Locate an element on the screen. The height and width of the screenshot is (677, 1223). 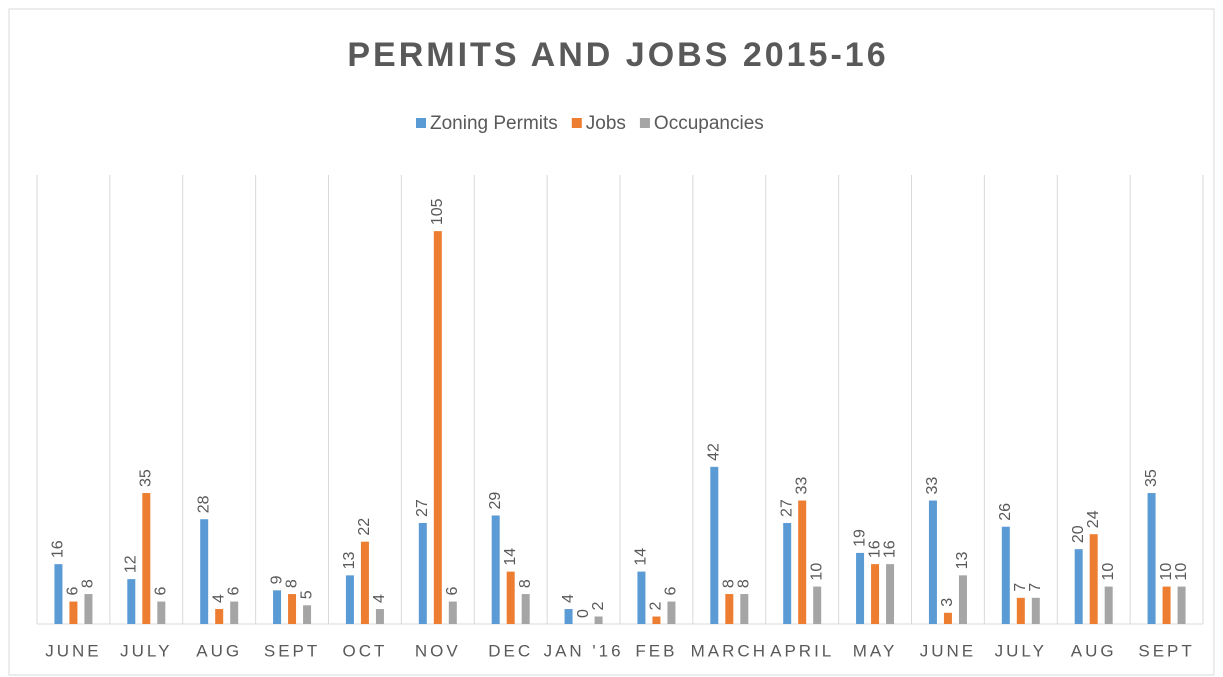
x-tick-label: SEPT is located at coordinates (1166, 650).